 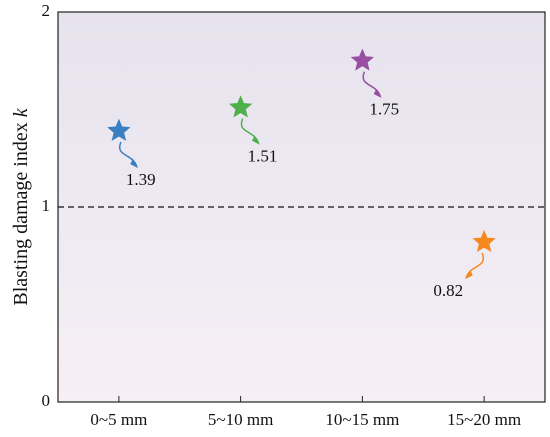 I want to click on y-label-var: k, so click(x=21, y=112).